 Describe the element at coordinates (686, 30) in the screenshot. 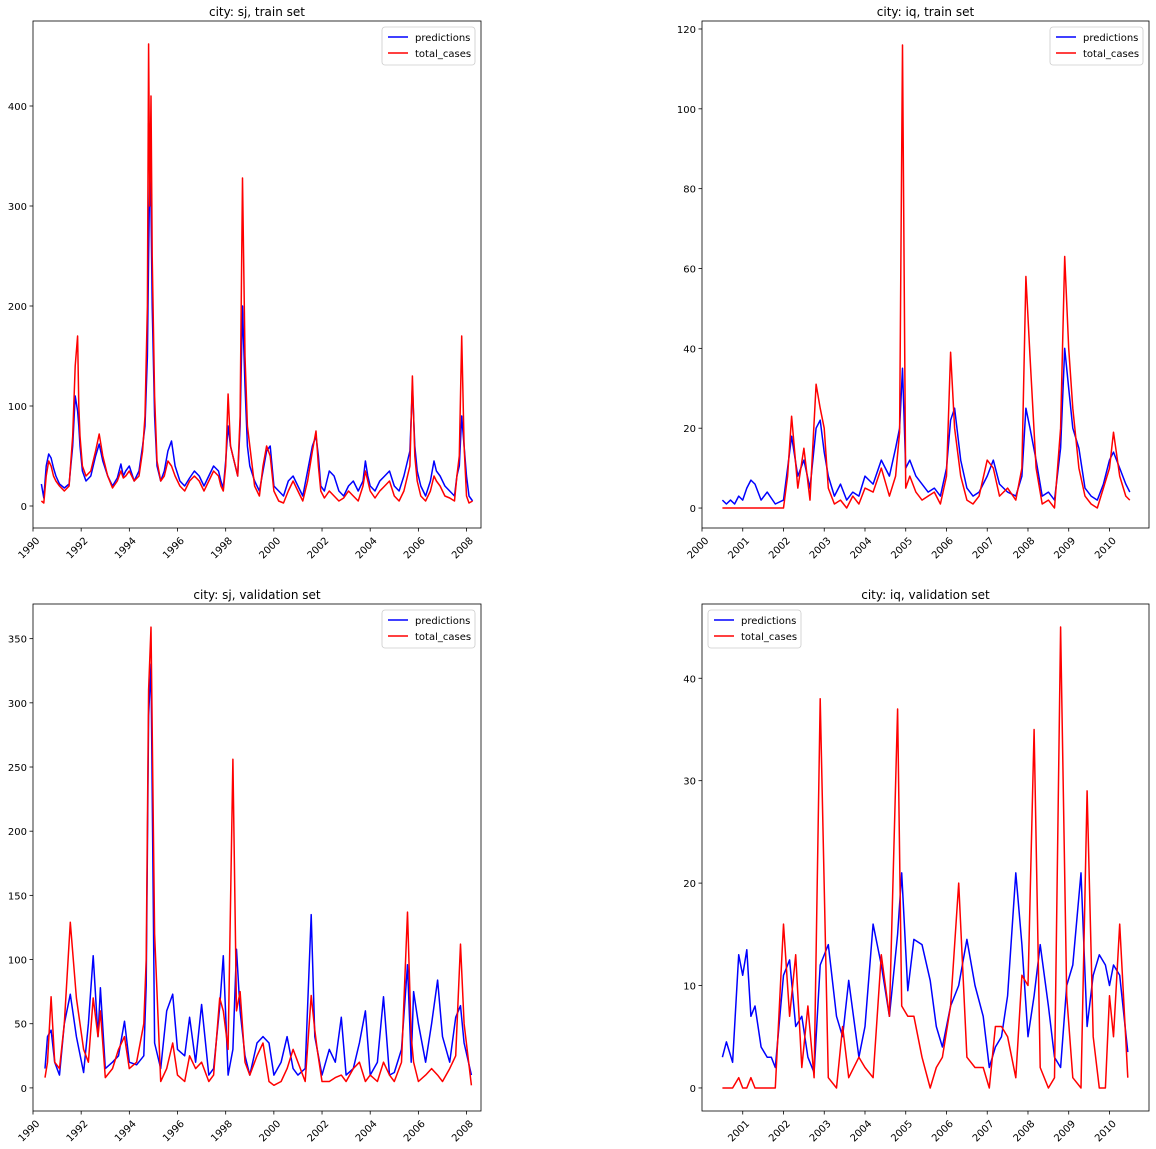

I see `y-tick-label: 120` at that location.